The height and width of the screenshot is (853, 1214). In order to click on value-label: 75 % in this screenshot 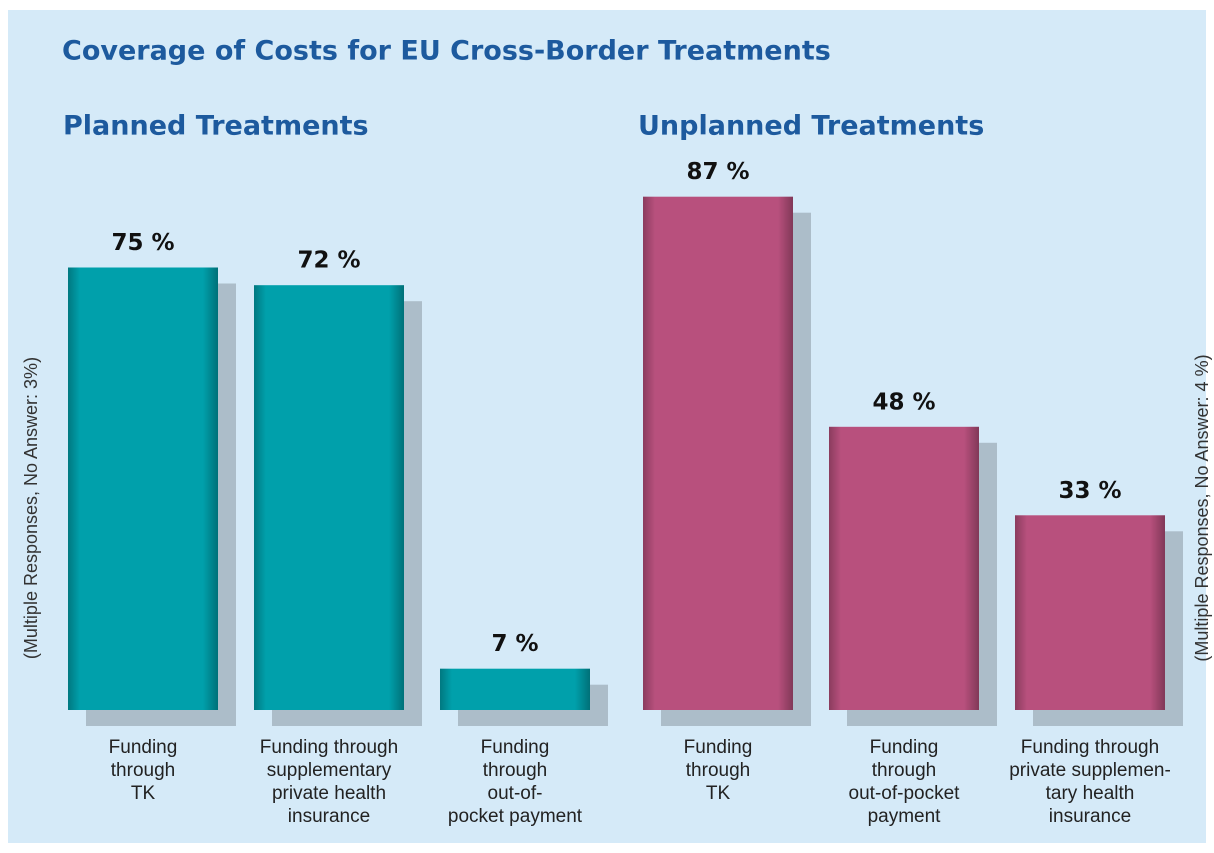, I will do `click(142, 243)`.